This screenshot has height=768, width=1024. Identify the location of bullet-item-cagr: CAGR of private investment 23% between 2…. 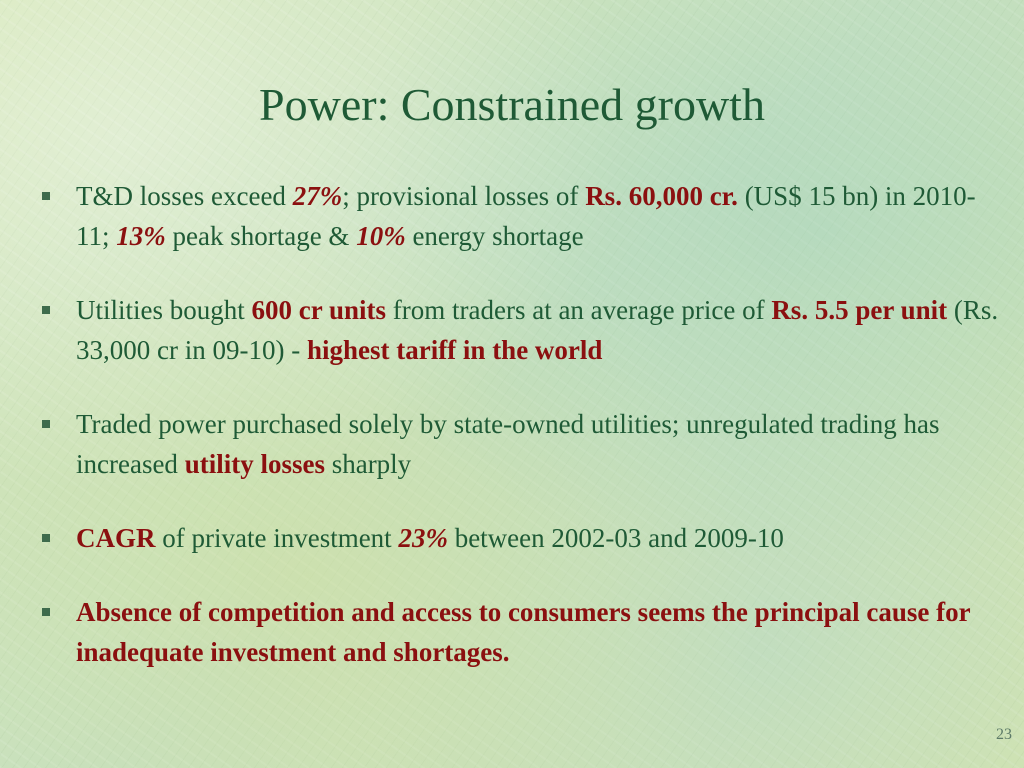
(520, 538).